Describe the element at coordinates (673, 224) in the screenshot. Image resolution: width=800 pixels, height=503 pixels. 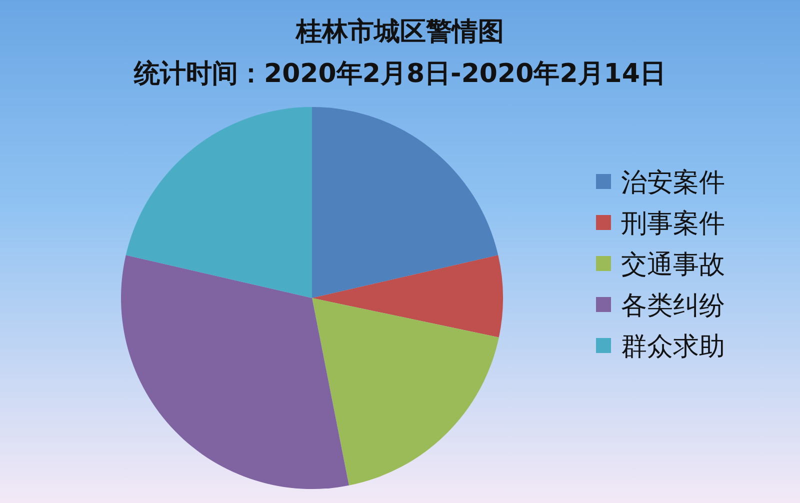
I see `legend-label: 刑事案件` at that location.